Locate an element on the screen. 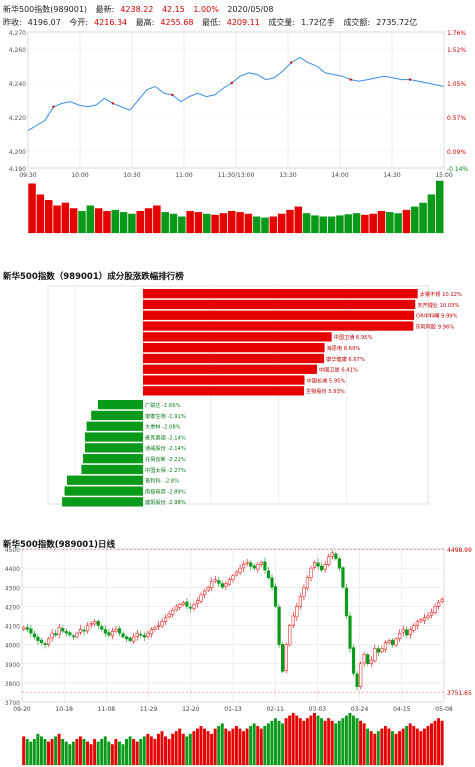  high-value: 4255.68 is located at coordinates (177, 22).